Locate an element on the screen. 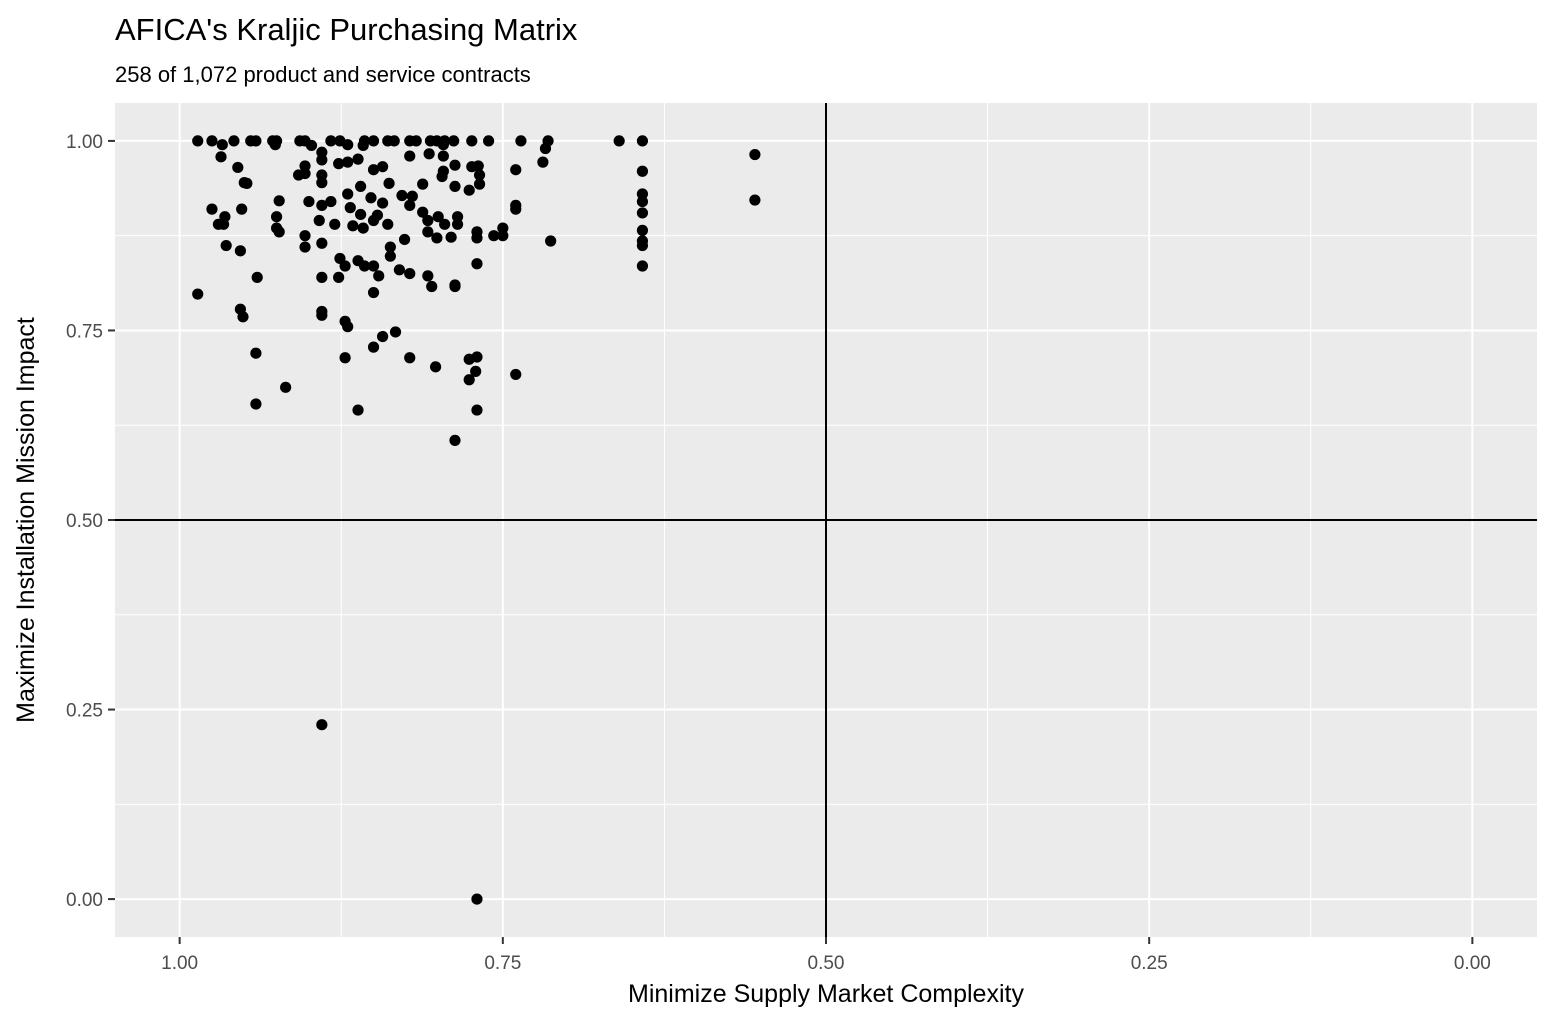 The height and width of the screenshot is (1024, 1552). x-axis-ticks: 1.00 0.75 0.50 0.25 0.00 is located at coordinates (826, 955).